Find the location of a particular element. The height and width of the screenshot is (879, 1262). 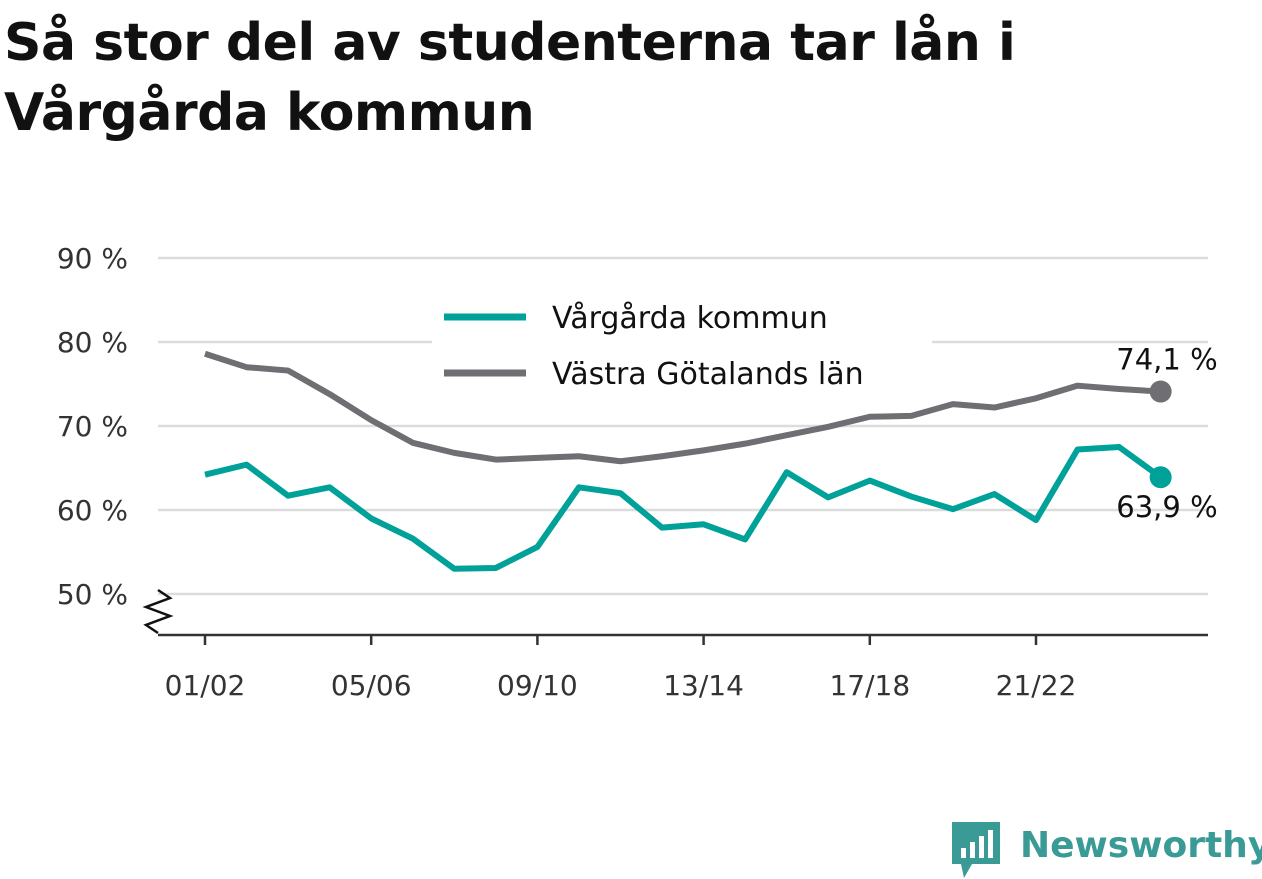

end-label-vastra-gotaland: 74,1 % is located at coordinates (1166, 360).